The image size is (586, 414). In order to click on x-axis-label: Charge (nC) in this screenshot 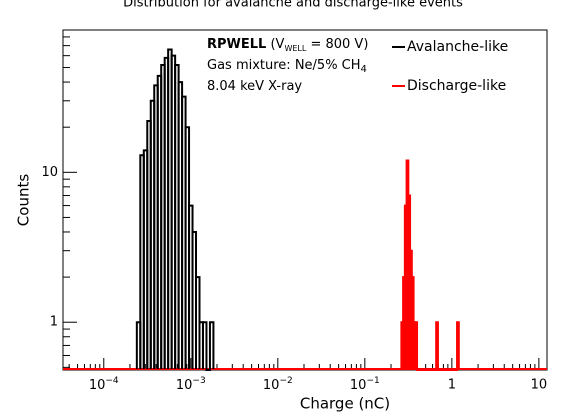, I will do `click(345, 404)`.